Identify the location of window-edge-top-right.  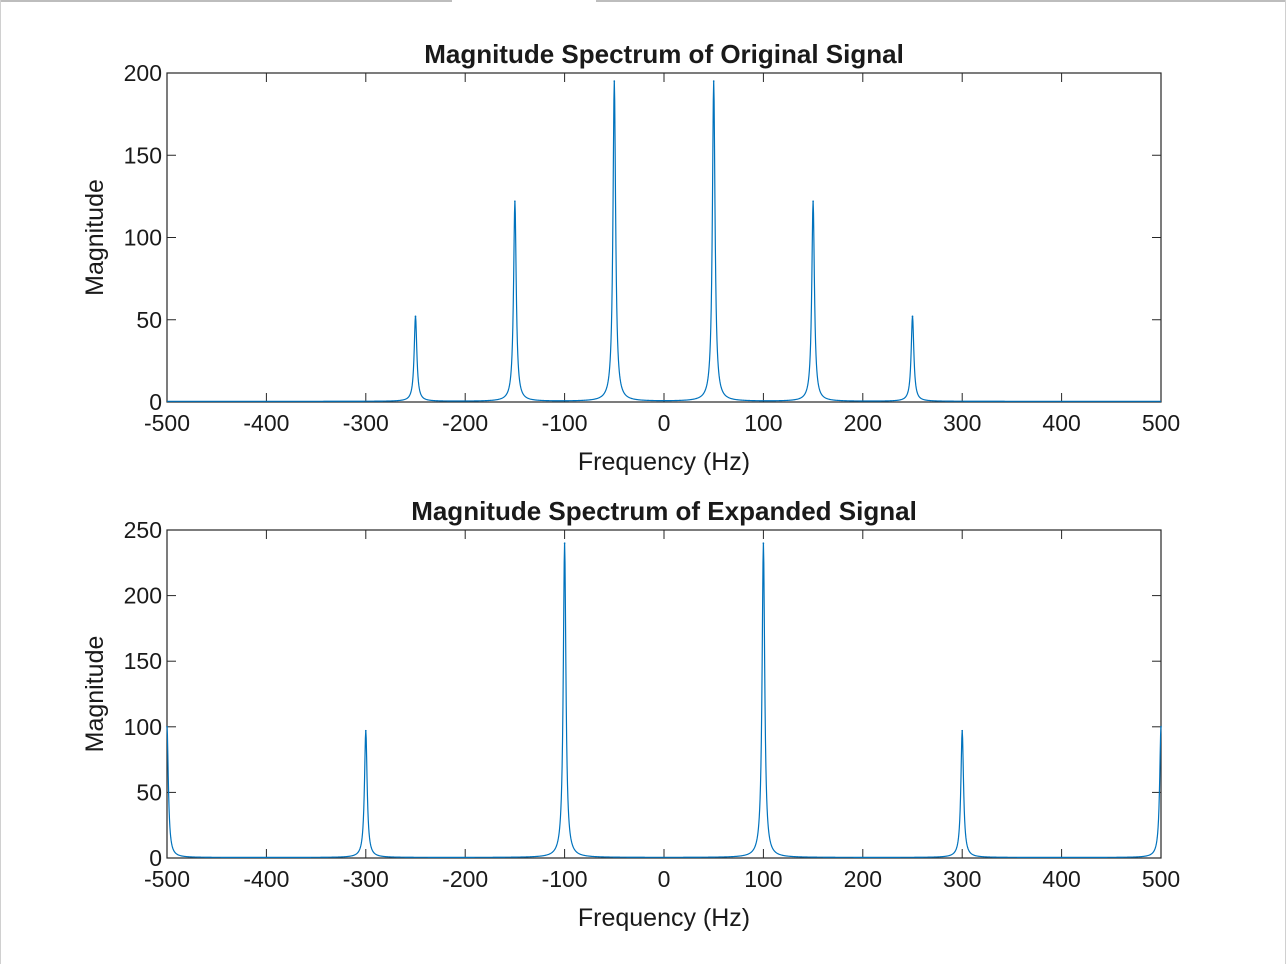
(941, 1).